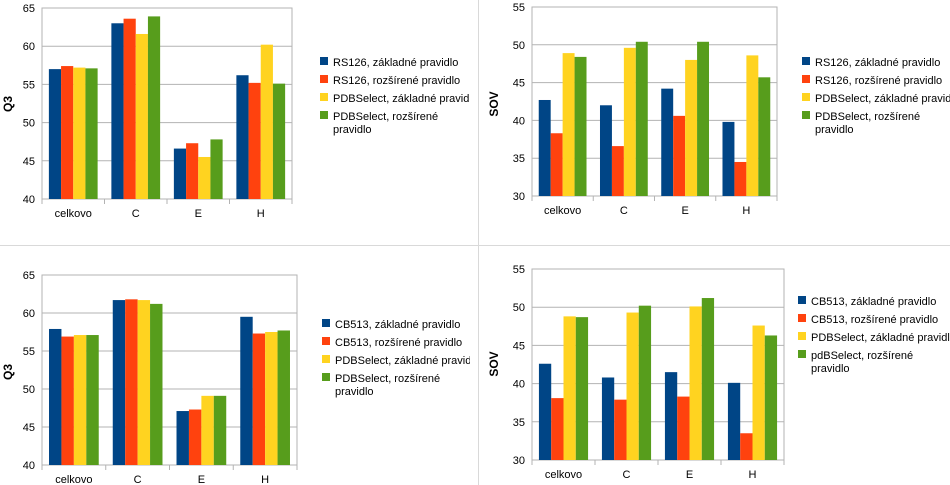 This screenshot has width=950, height=485. Describe the element at coordinates (746, 211) in the screenshot. I see `x-tick-label: H` at that location.